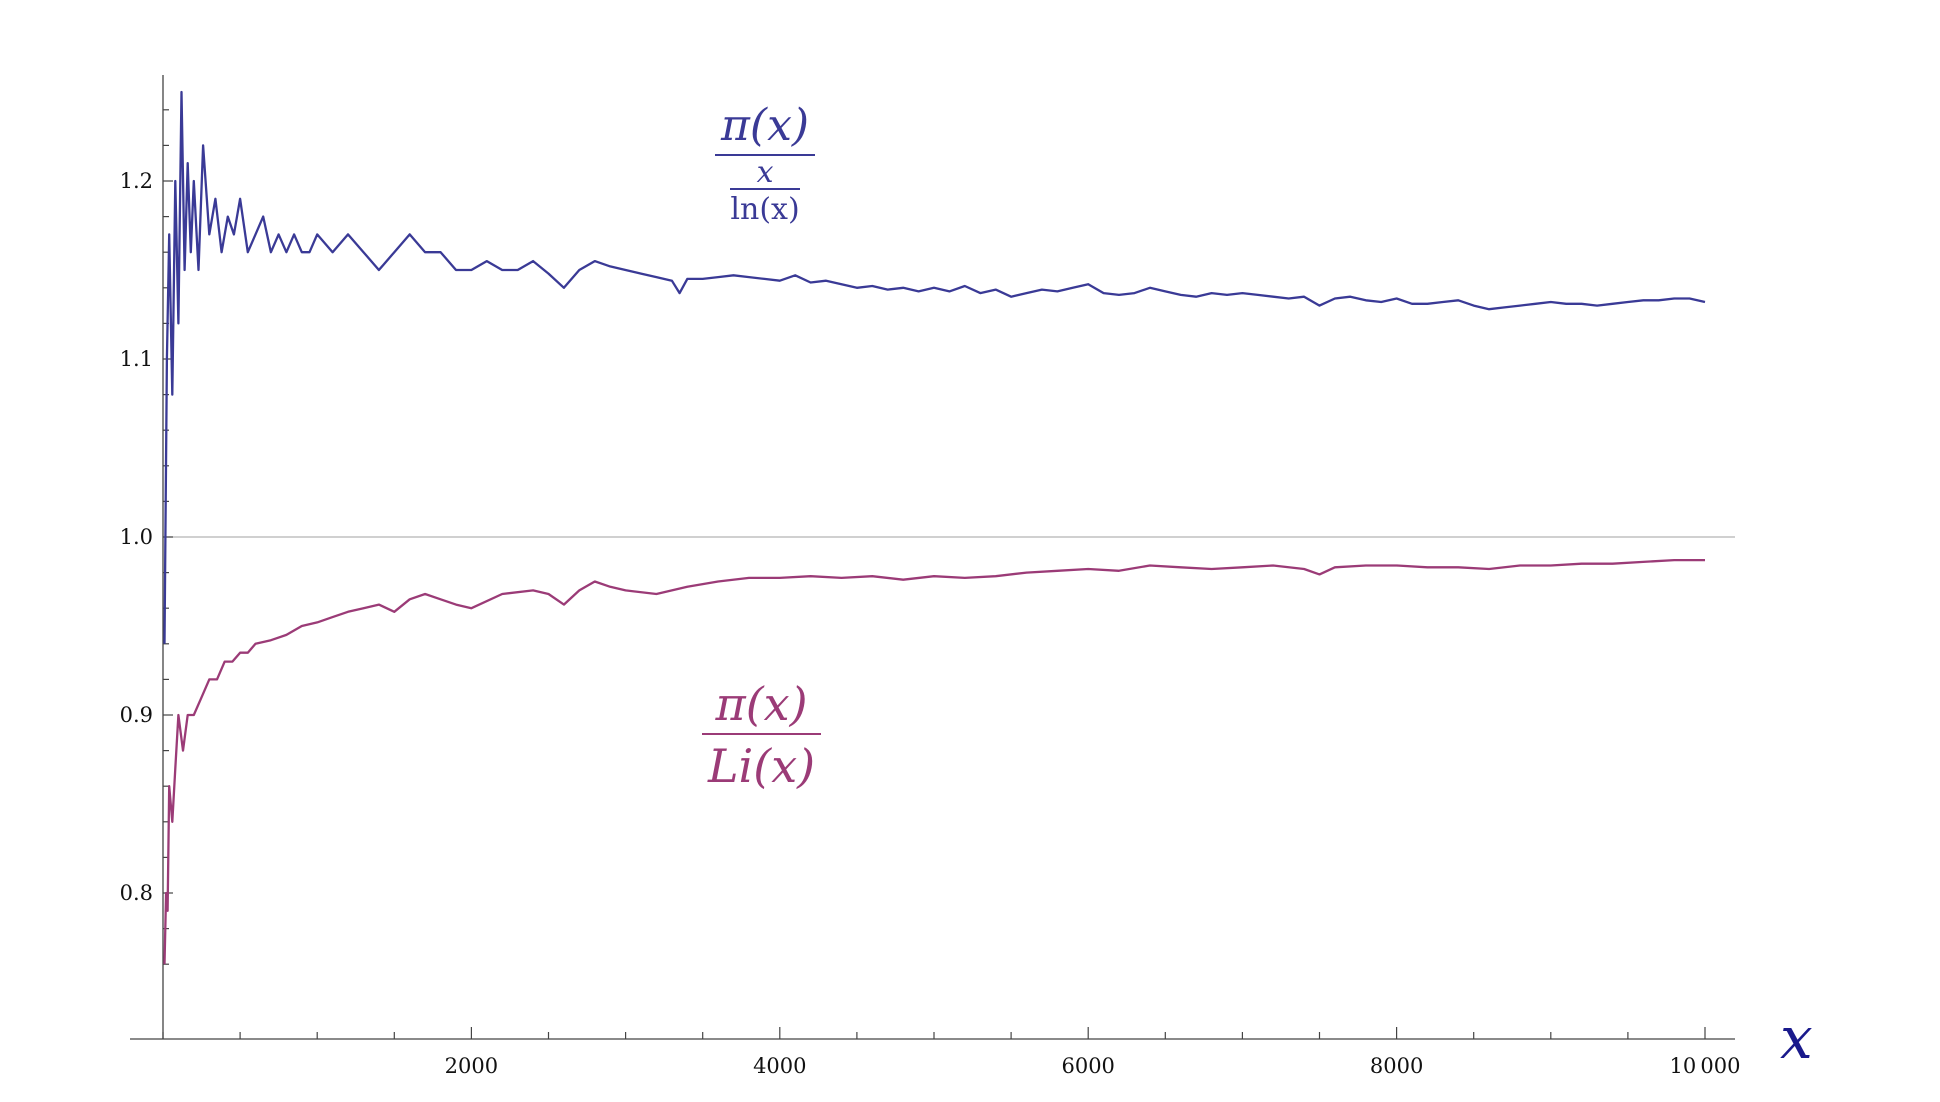 The height and width of the screenshot is (1102, 1940). I want to click on lower-series-annotation: π(x) Li(x), so click(762, 736).